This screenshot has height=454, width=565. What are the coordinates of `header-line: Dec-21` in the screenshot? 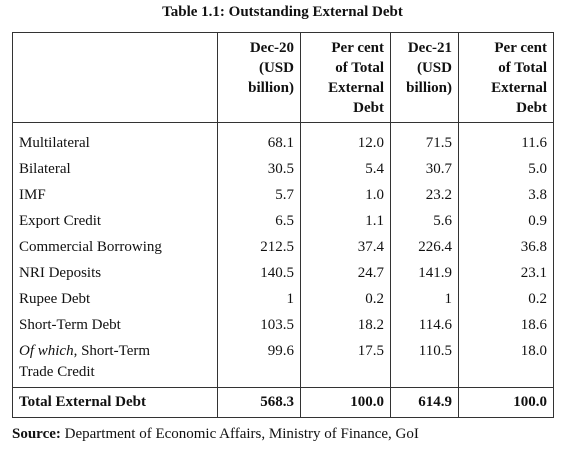 It's located at (429, 48).